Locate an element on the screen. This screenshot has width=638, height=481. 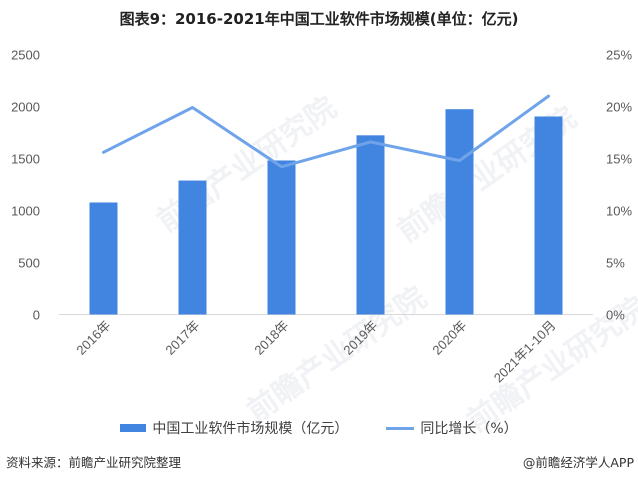
legend-label: 同比增长（%） is located at coordinates (469, 429).